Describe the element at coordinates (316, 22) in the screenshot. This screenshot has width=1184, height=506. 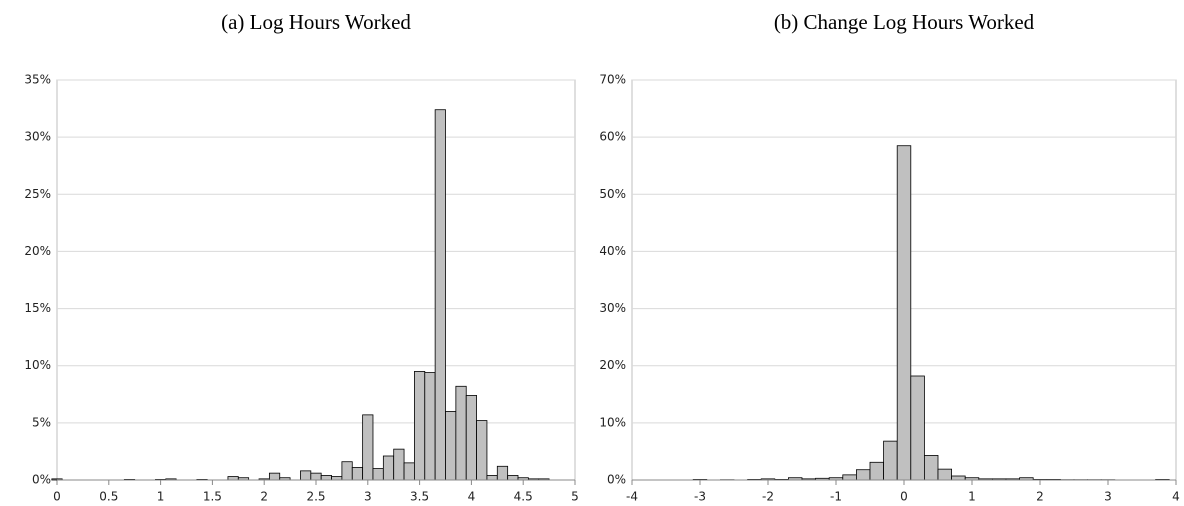
I see `chart-title: (a) Log Hours Worked` at that location.